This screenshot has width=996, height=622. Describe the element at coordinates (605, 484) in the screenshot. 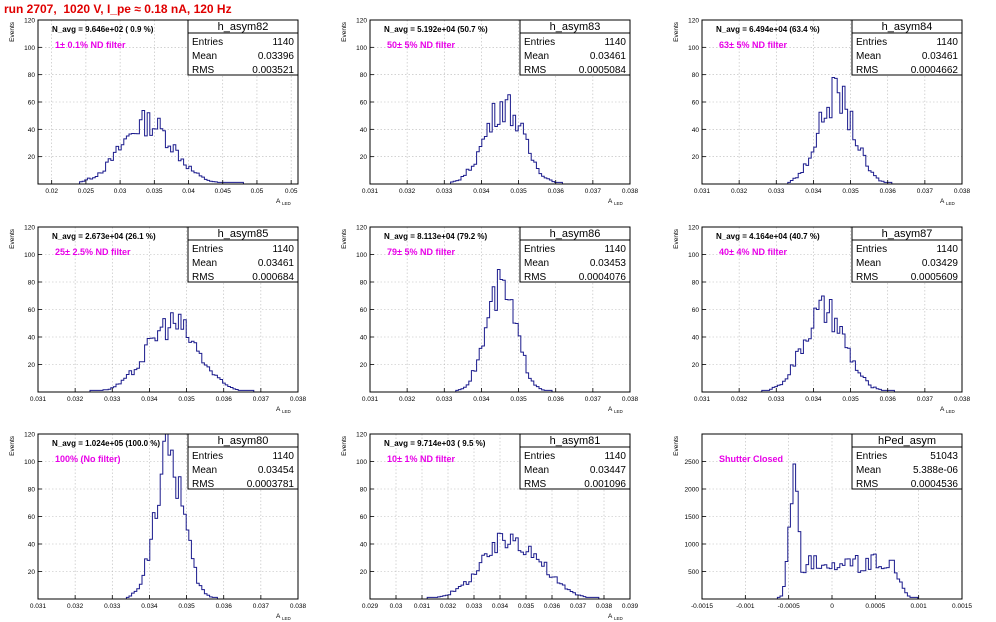

I see `stats-value: 0.001096` at that location.